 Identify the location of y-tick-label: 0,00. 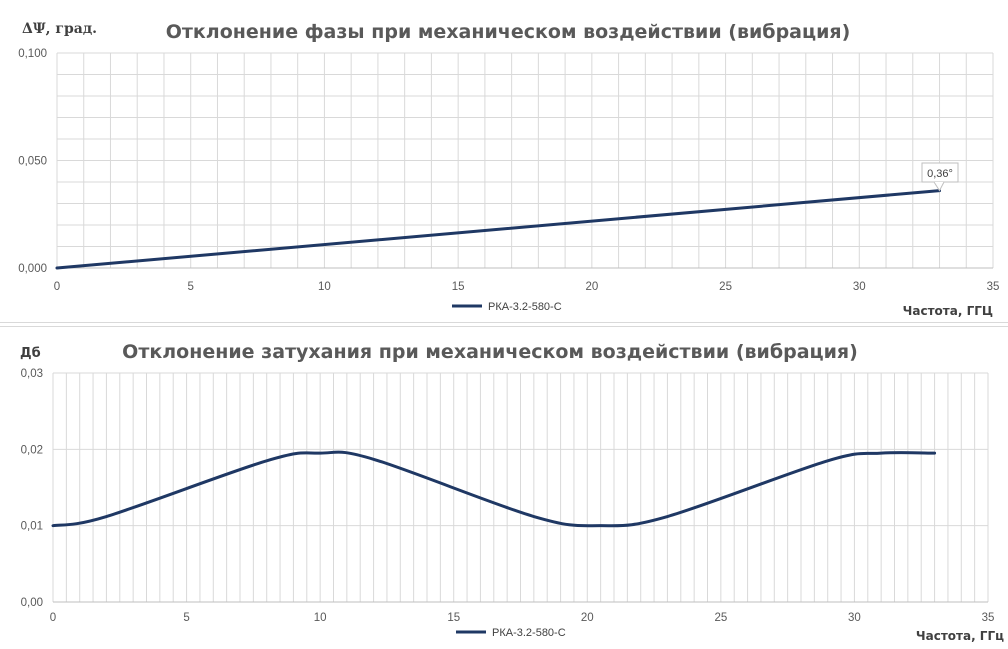
(32, 603).